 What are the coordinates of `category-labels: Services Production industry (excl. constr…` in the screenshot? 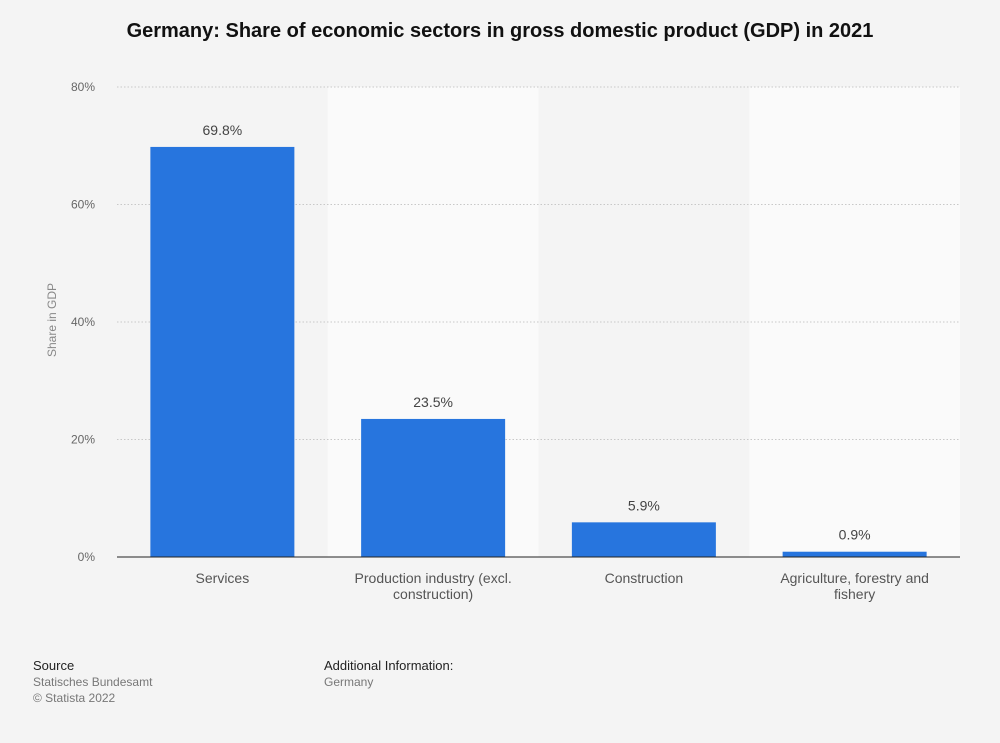 It's located at (562, 586).